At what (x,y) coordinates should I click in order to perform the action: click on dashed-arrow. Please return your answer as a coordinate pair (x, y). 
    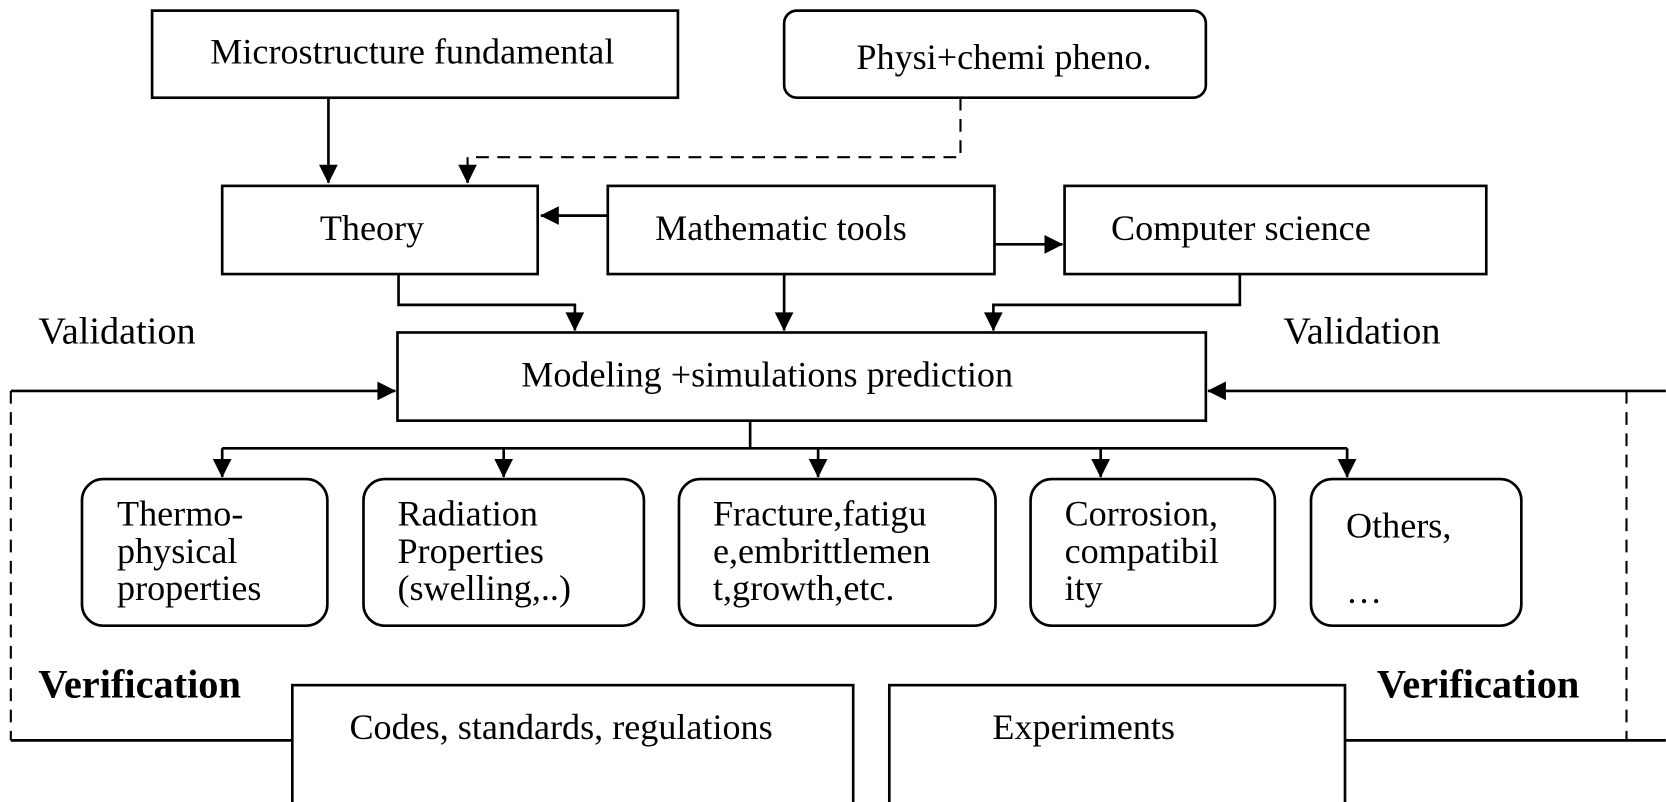
    Looking at the image, I should click on (714, 133).